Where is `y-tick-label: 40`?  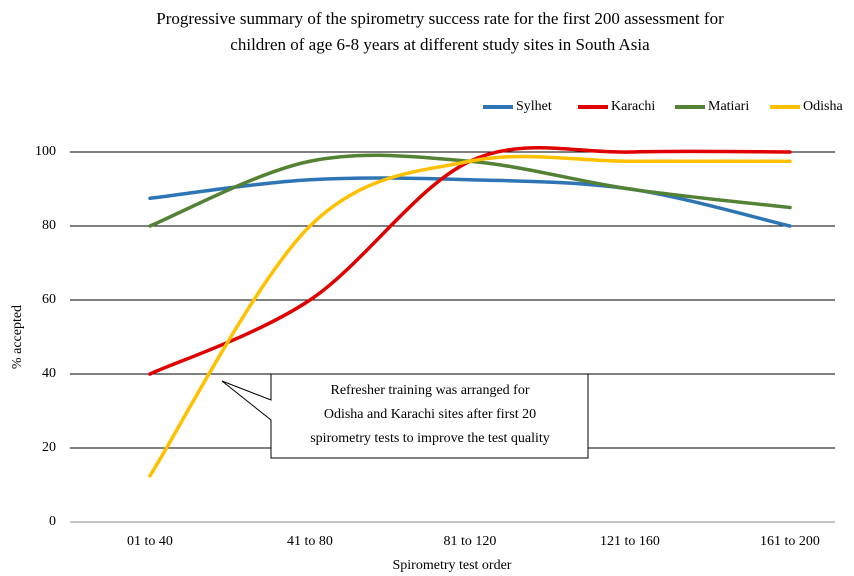 y-tick-label: 40 is located at coordinates (49, 373).